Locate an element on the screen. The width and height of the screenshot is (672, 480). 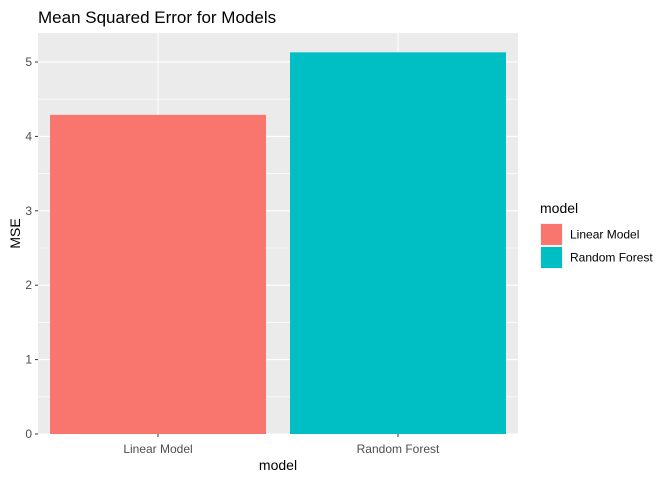
x-tick-label: Linear Model is located at coordinates (157, 449).